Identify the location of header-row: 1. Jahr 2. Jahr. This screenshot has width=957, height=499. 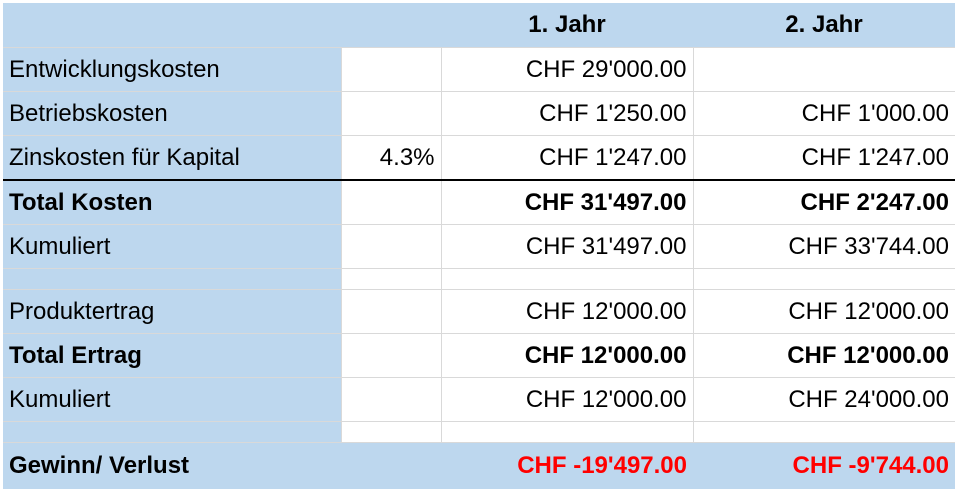
(479, 25).